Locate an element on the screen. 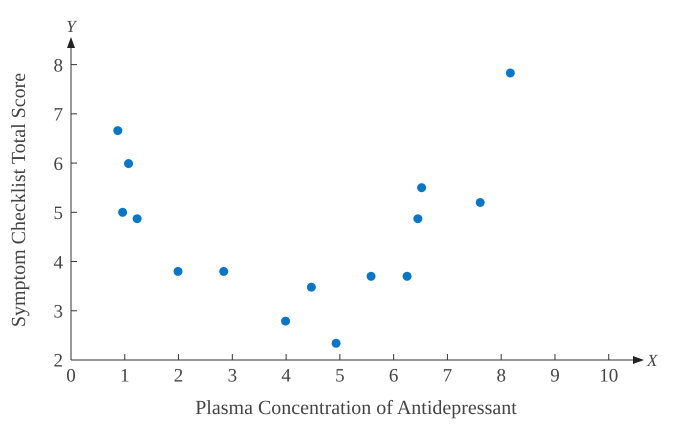 This screenshot has height=427, width=673. x-tick-label: 0 is located at coordinates (71, 375).